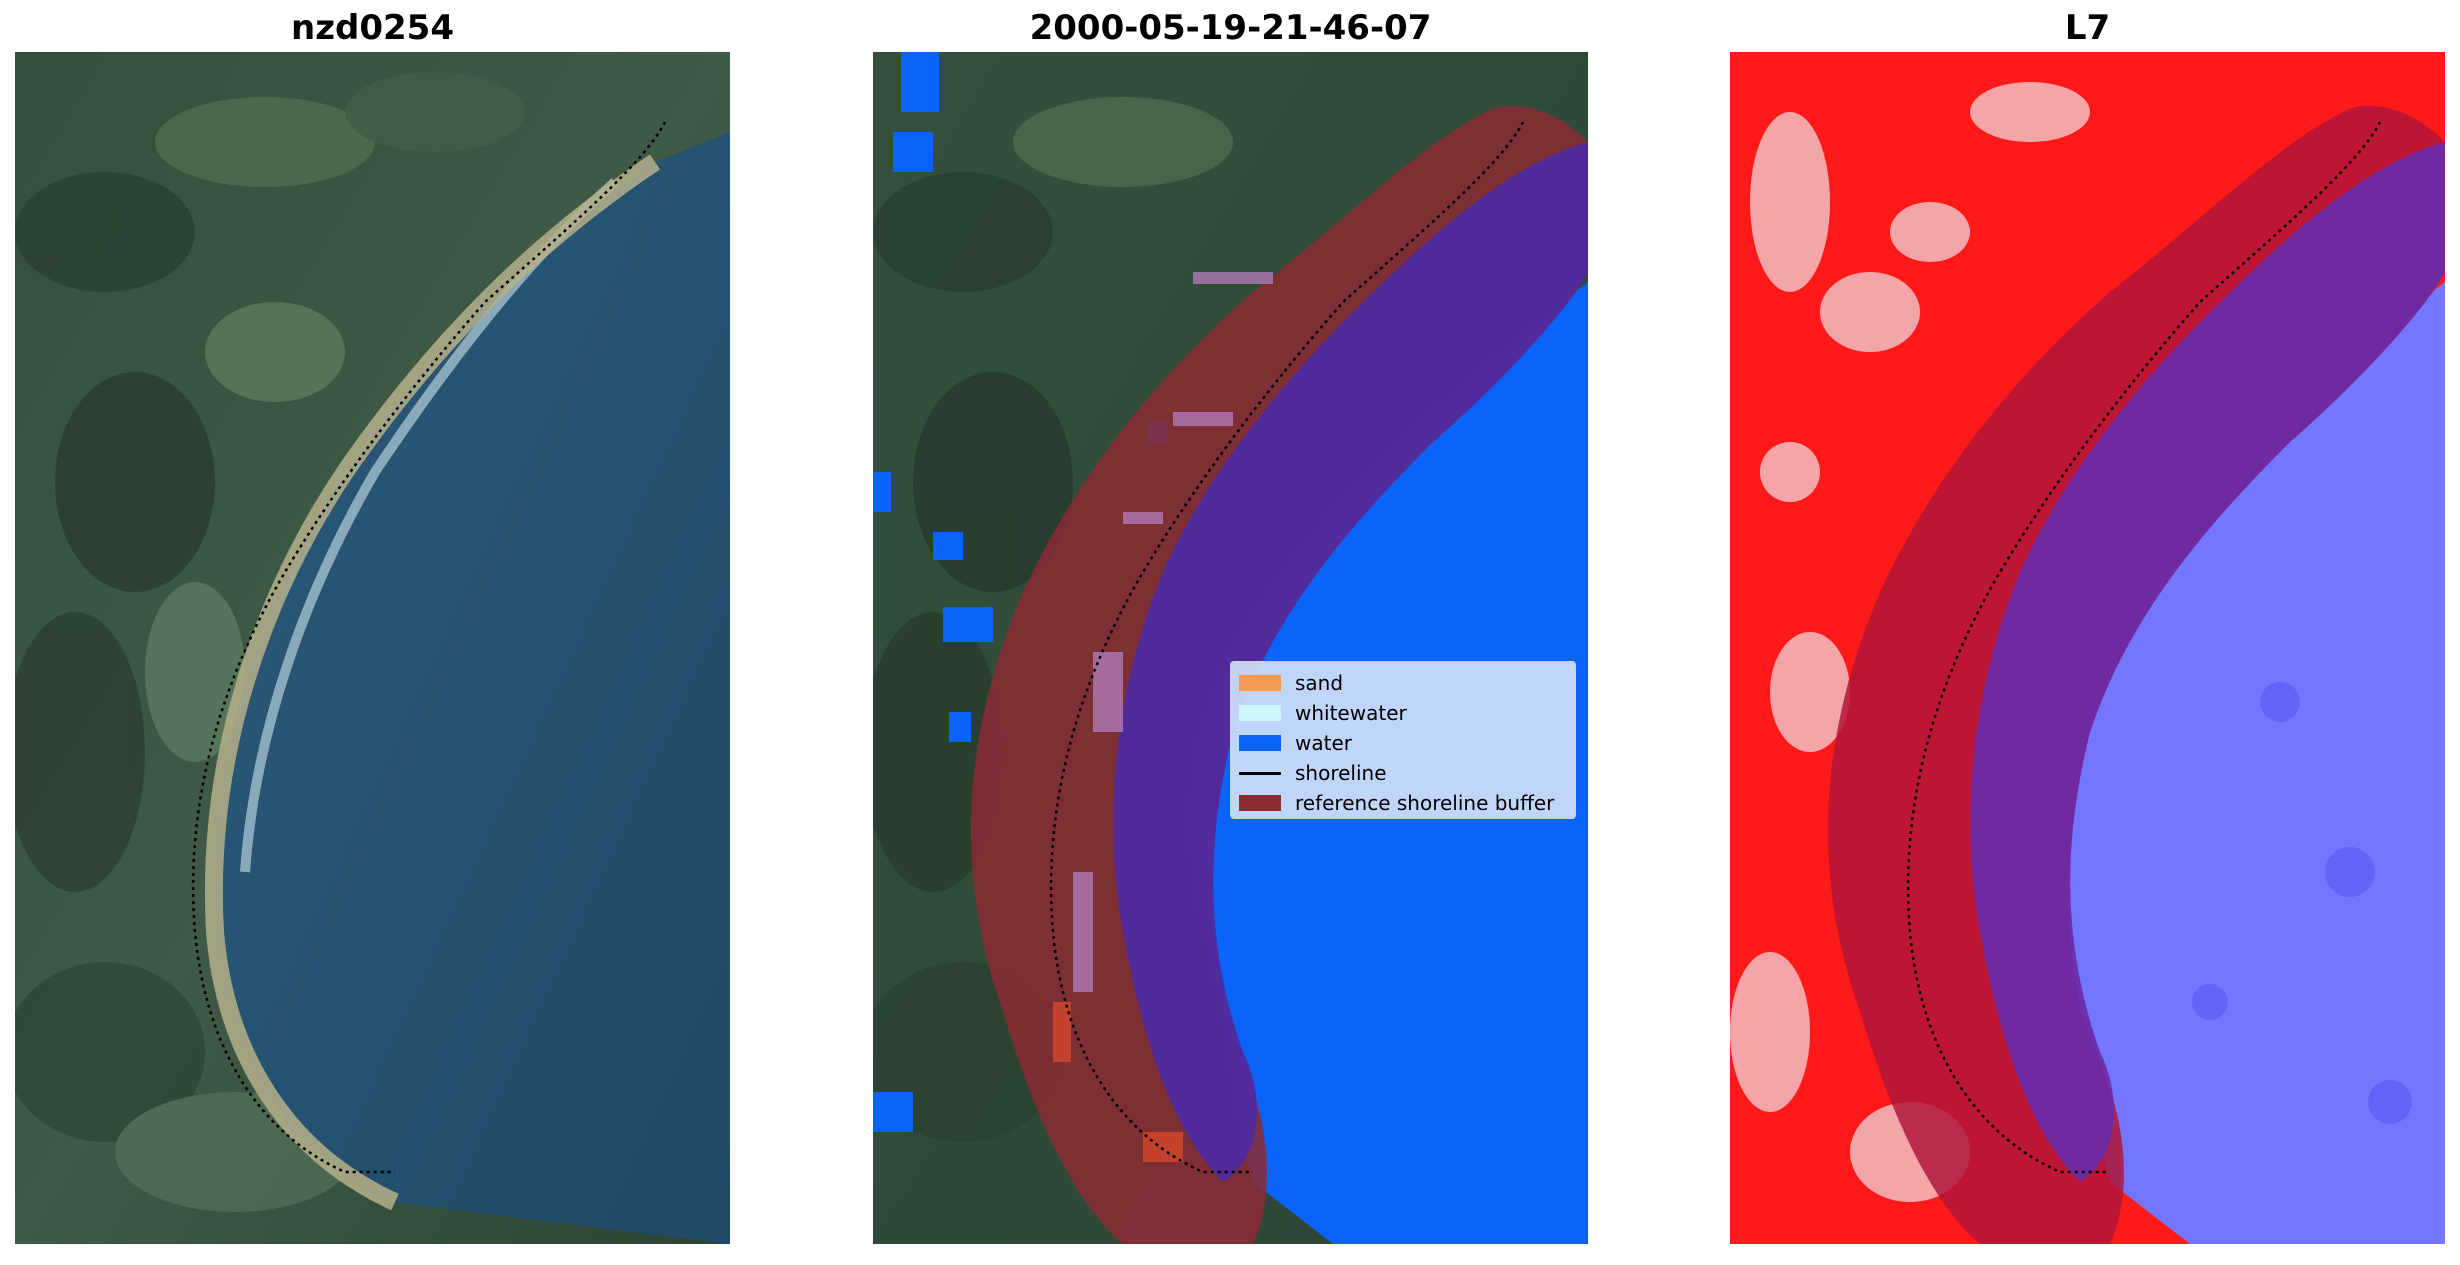 The height and width of the screenshot is (1265, 2460). I want to click on legend-label: reference shoreline buffer, so click(1425, 803).